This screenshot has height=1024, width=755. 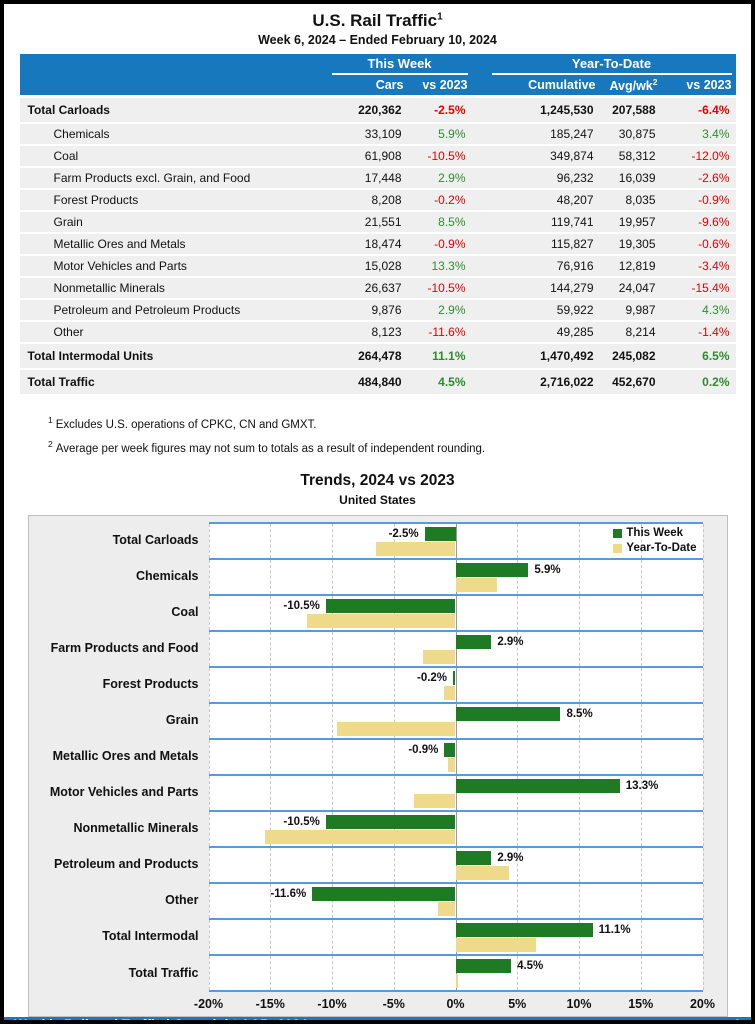 I want to click on chart-category-label: Nonmetallic Minerals, so click(x=136, y=827).